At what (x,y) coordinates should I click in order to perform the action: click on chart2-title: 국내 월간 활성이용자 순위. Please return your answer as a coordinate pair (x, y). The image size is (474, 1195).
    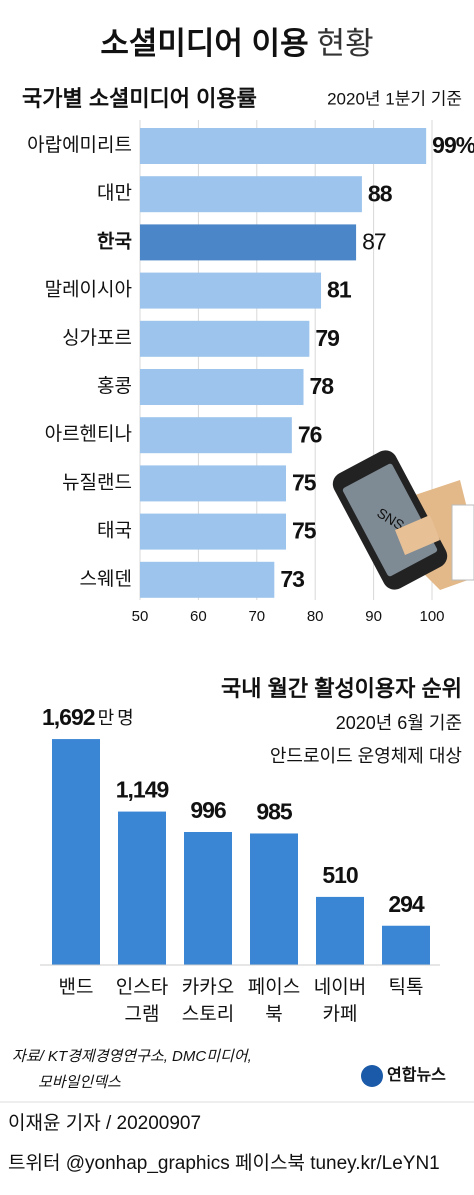
    Looking at the image, I should click on (341, 688).